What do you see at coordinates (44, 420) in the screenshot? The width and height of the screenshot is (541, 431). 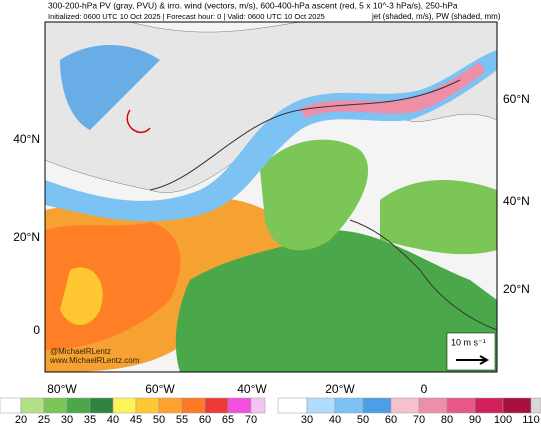 I see `colorbar-label: 25` at bounding box center [44, 420].